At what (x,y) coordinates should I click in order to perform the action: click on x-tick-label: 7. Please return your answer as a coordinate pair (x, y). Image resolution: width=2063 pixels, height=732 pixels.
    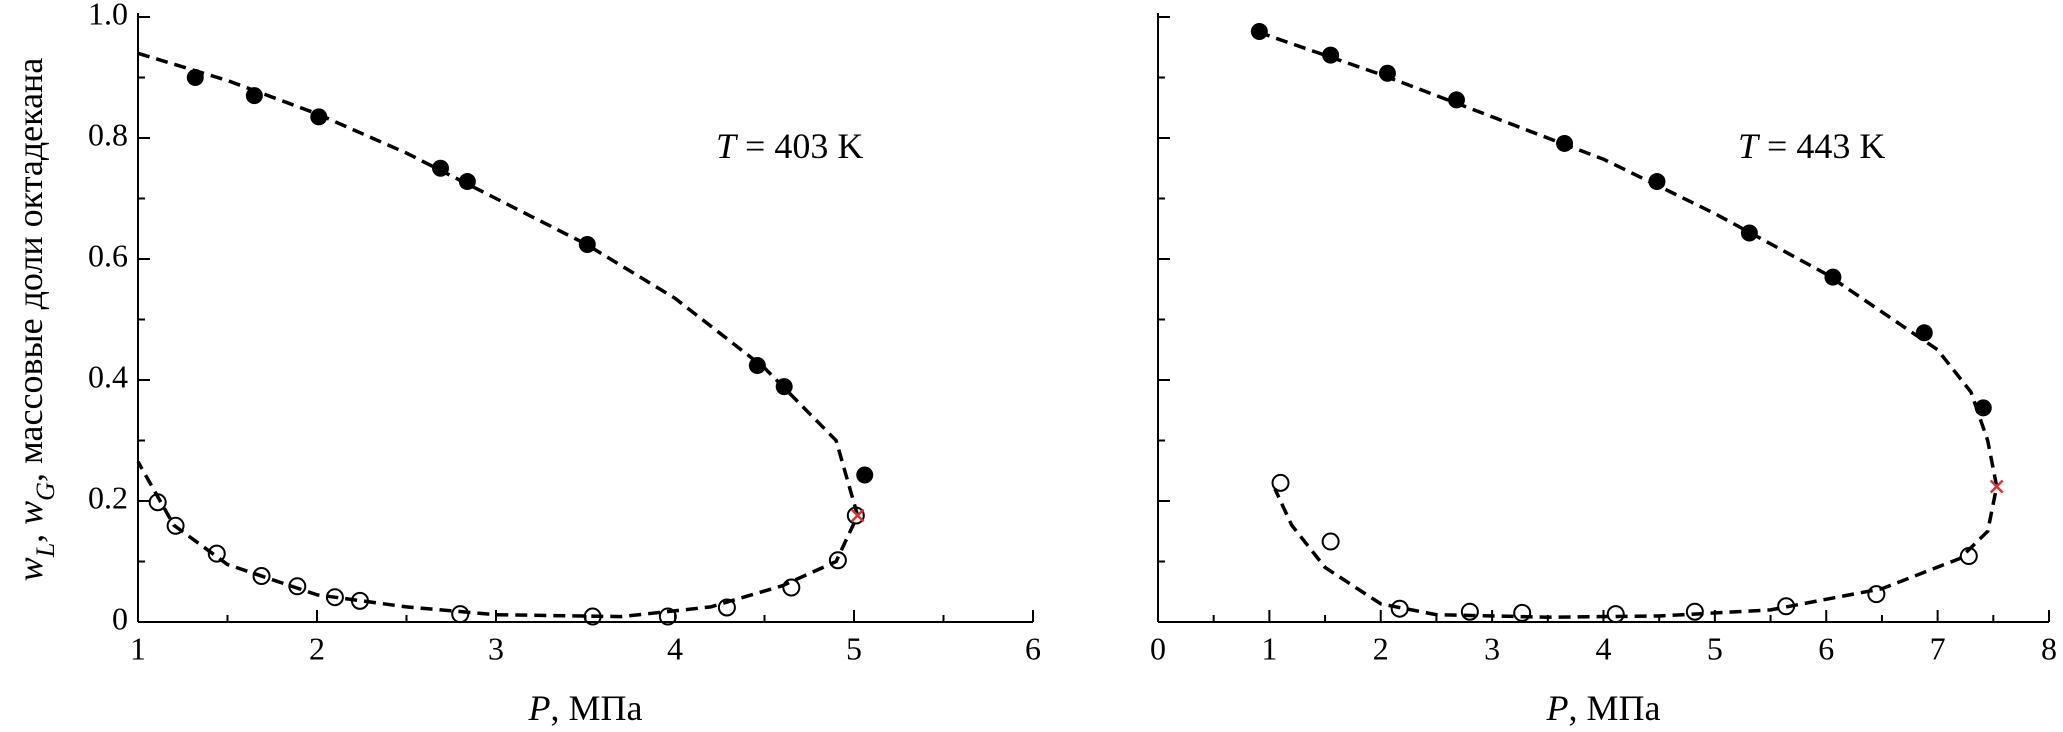
    Looking at the image, I should click on (1938, 648).